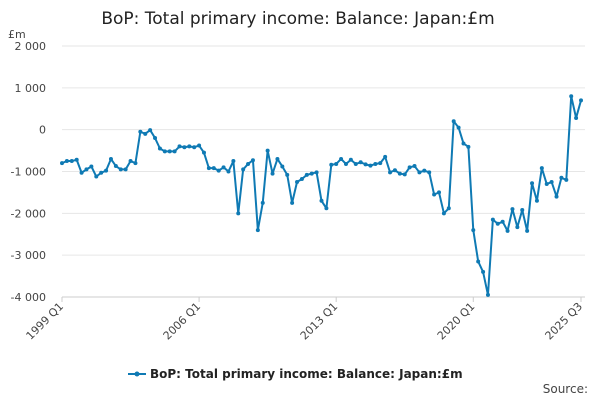 Image resolution: width=600 pixels, height=400 pixels. I want to click on x-axis-ticks: 1999 Q1 2006 Q1 2013 Q1 2020 Q1 2025 Q3, so click(305, 320).